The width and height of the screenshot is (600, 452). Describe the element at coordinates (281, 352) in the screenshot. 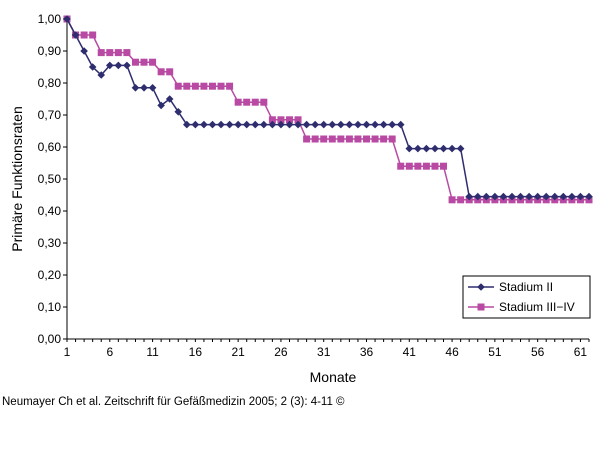

I see `x-tick-label: 26` at that location.